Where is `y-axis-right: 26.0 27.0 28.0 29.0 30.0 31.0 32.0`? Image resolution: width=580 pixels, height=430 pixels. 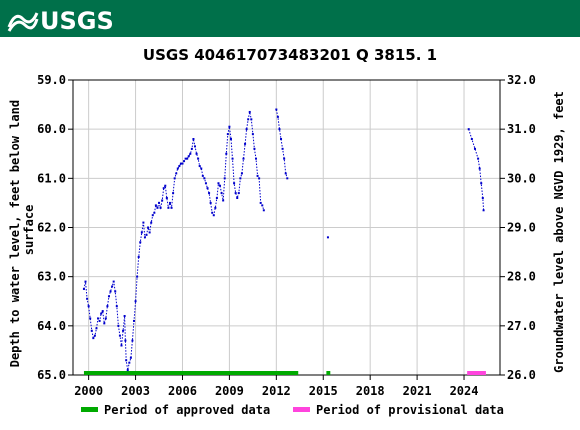
y-axis-right: 26.0 27.0 28.0 29.0 30.0 31.0 32.0 is located at coordinates (518, 227).